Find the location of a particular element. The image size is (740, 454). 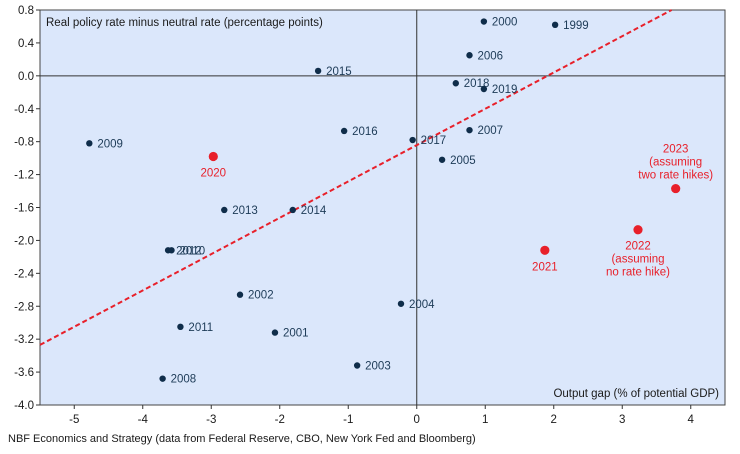

y-tick-label: -2.8 is located at coordinates (24, 307).